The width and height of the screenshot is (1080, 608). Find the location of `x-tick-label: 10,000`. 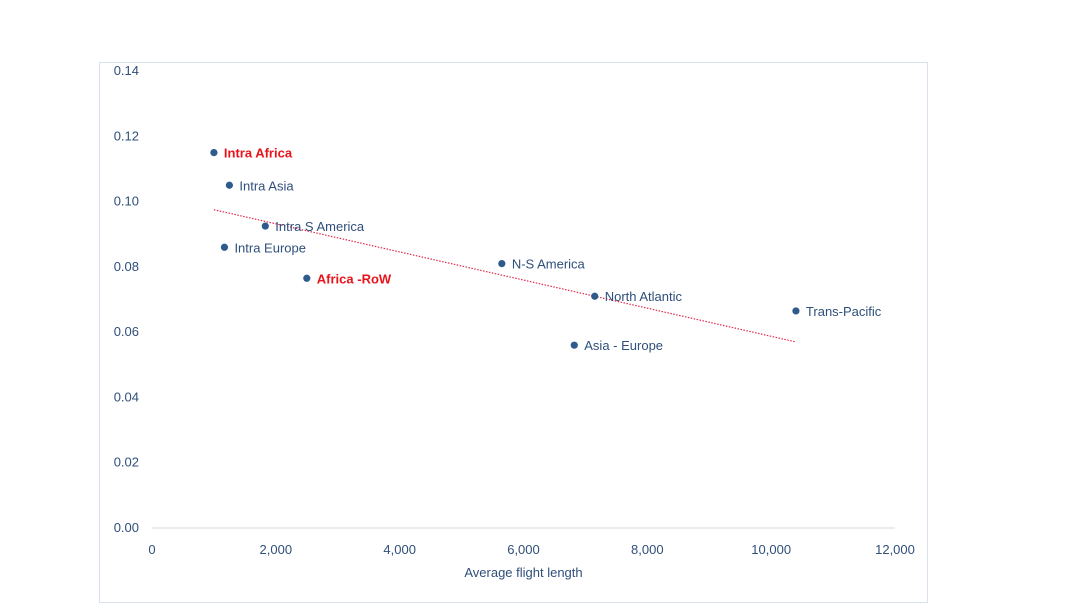

x-tick-label: 10,000 is located at coordinates (771, 549).